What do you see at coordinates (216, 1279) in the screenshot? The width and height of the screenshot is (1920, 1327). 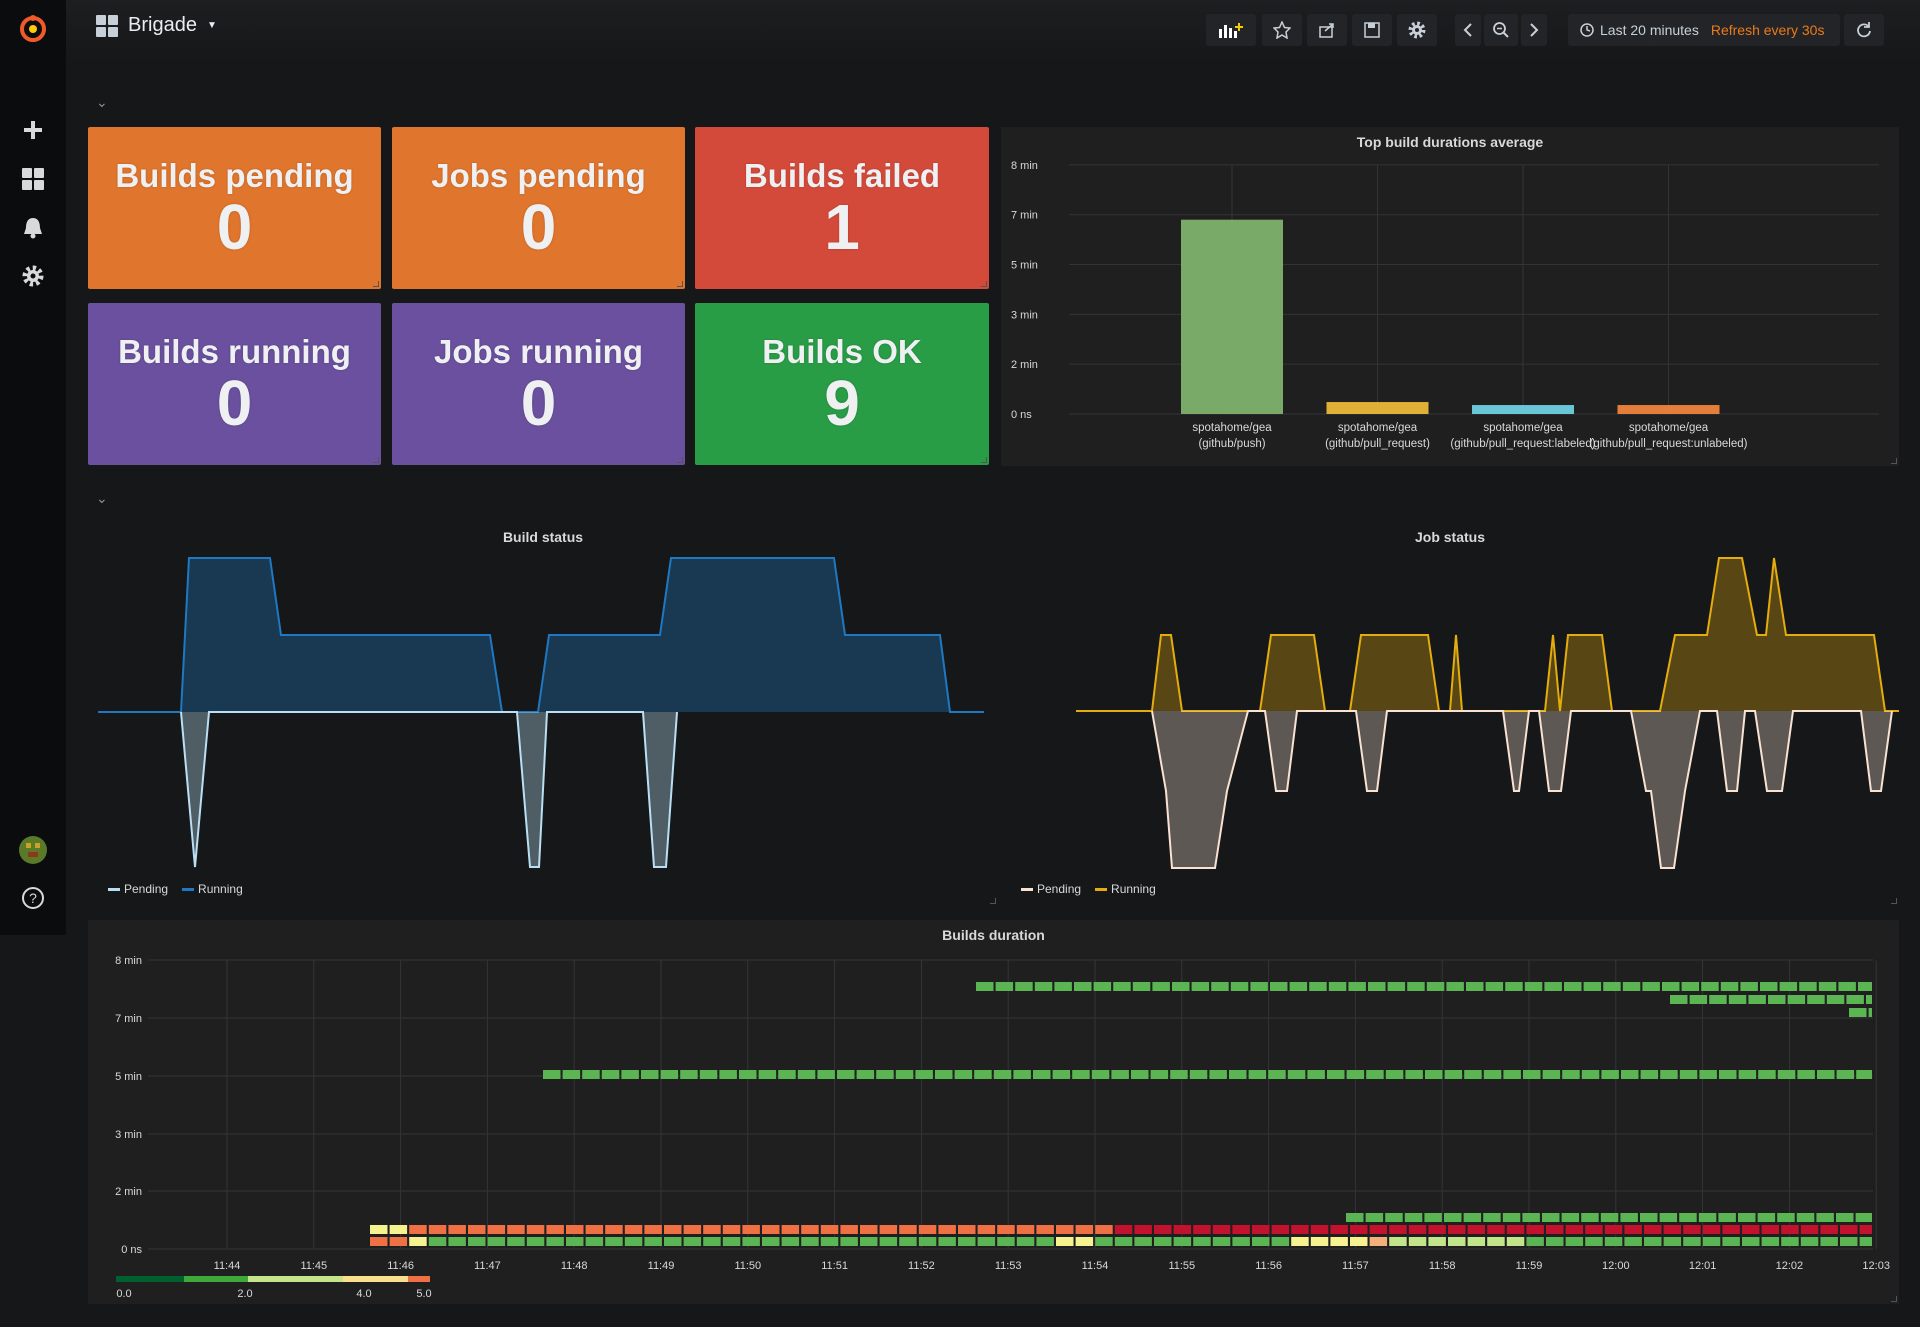 I see `color-scale-segment` at bounding box center [216, 1279].